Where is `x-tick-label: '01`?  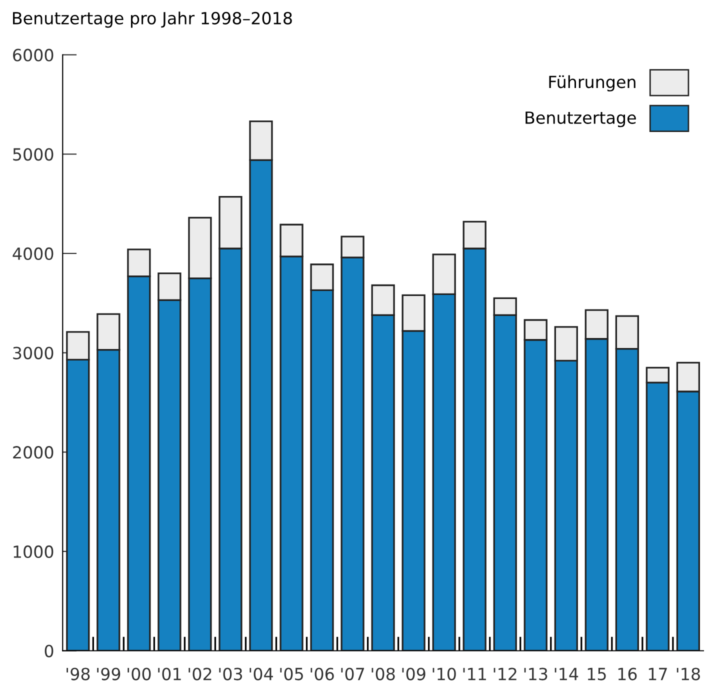 x-tick-label: '01 is located at coordinates (169, 674).